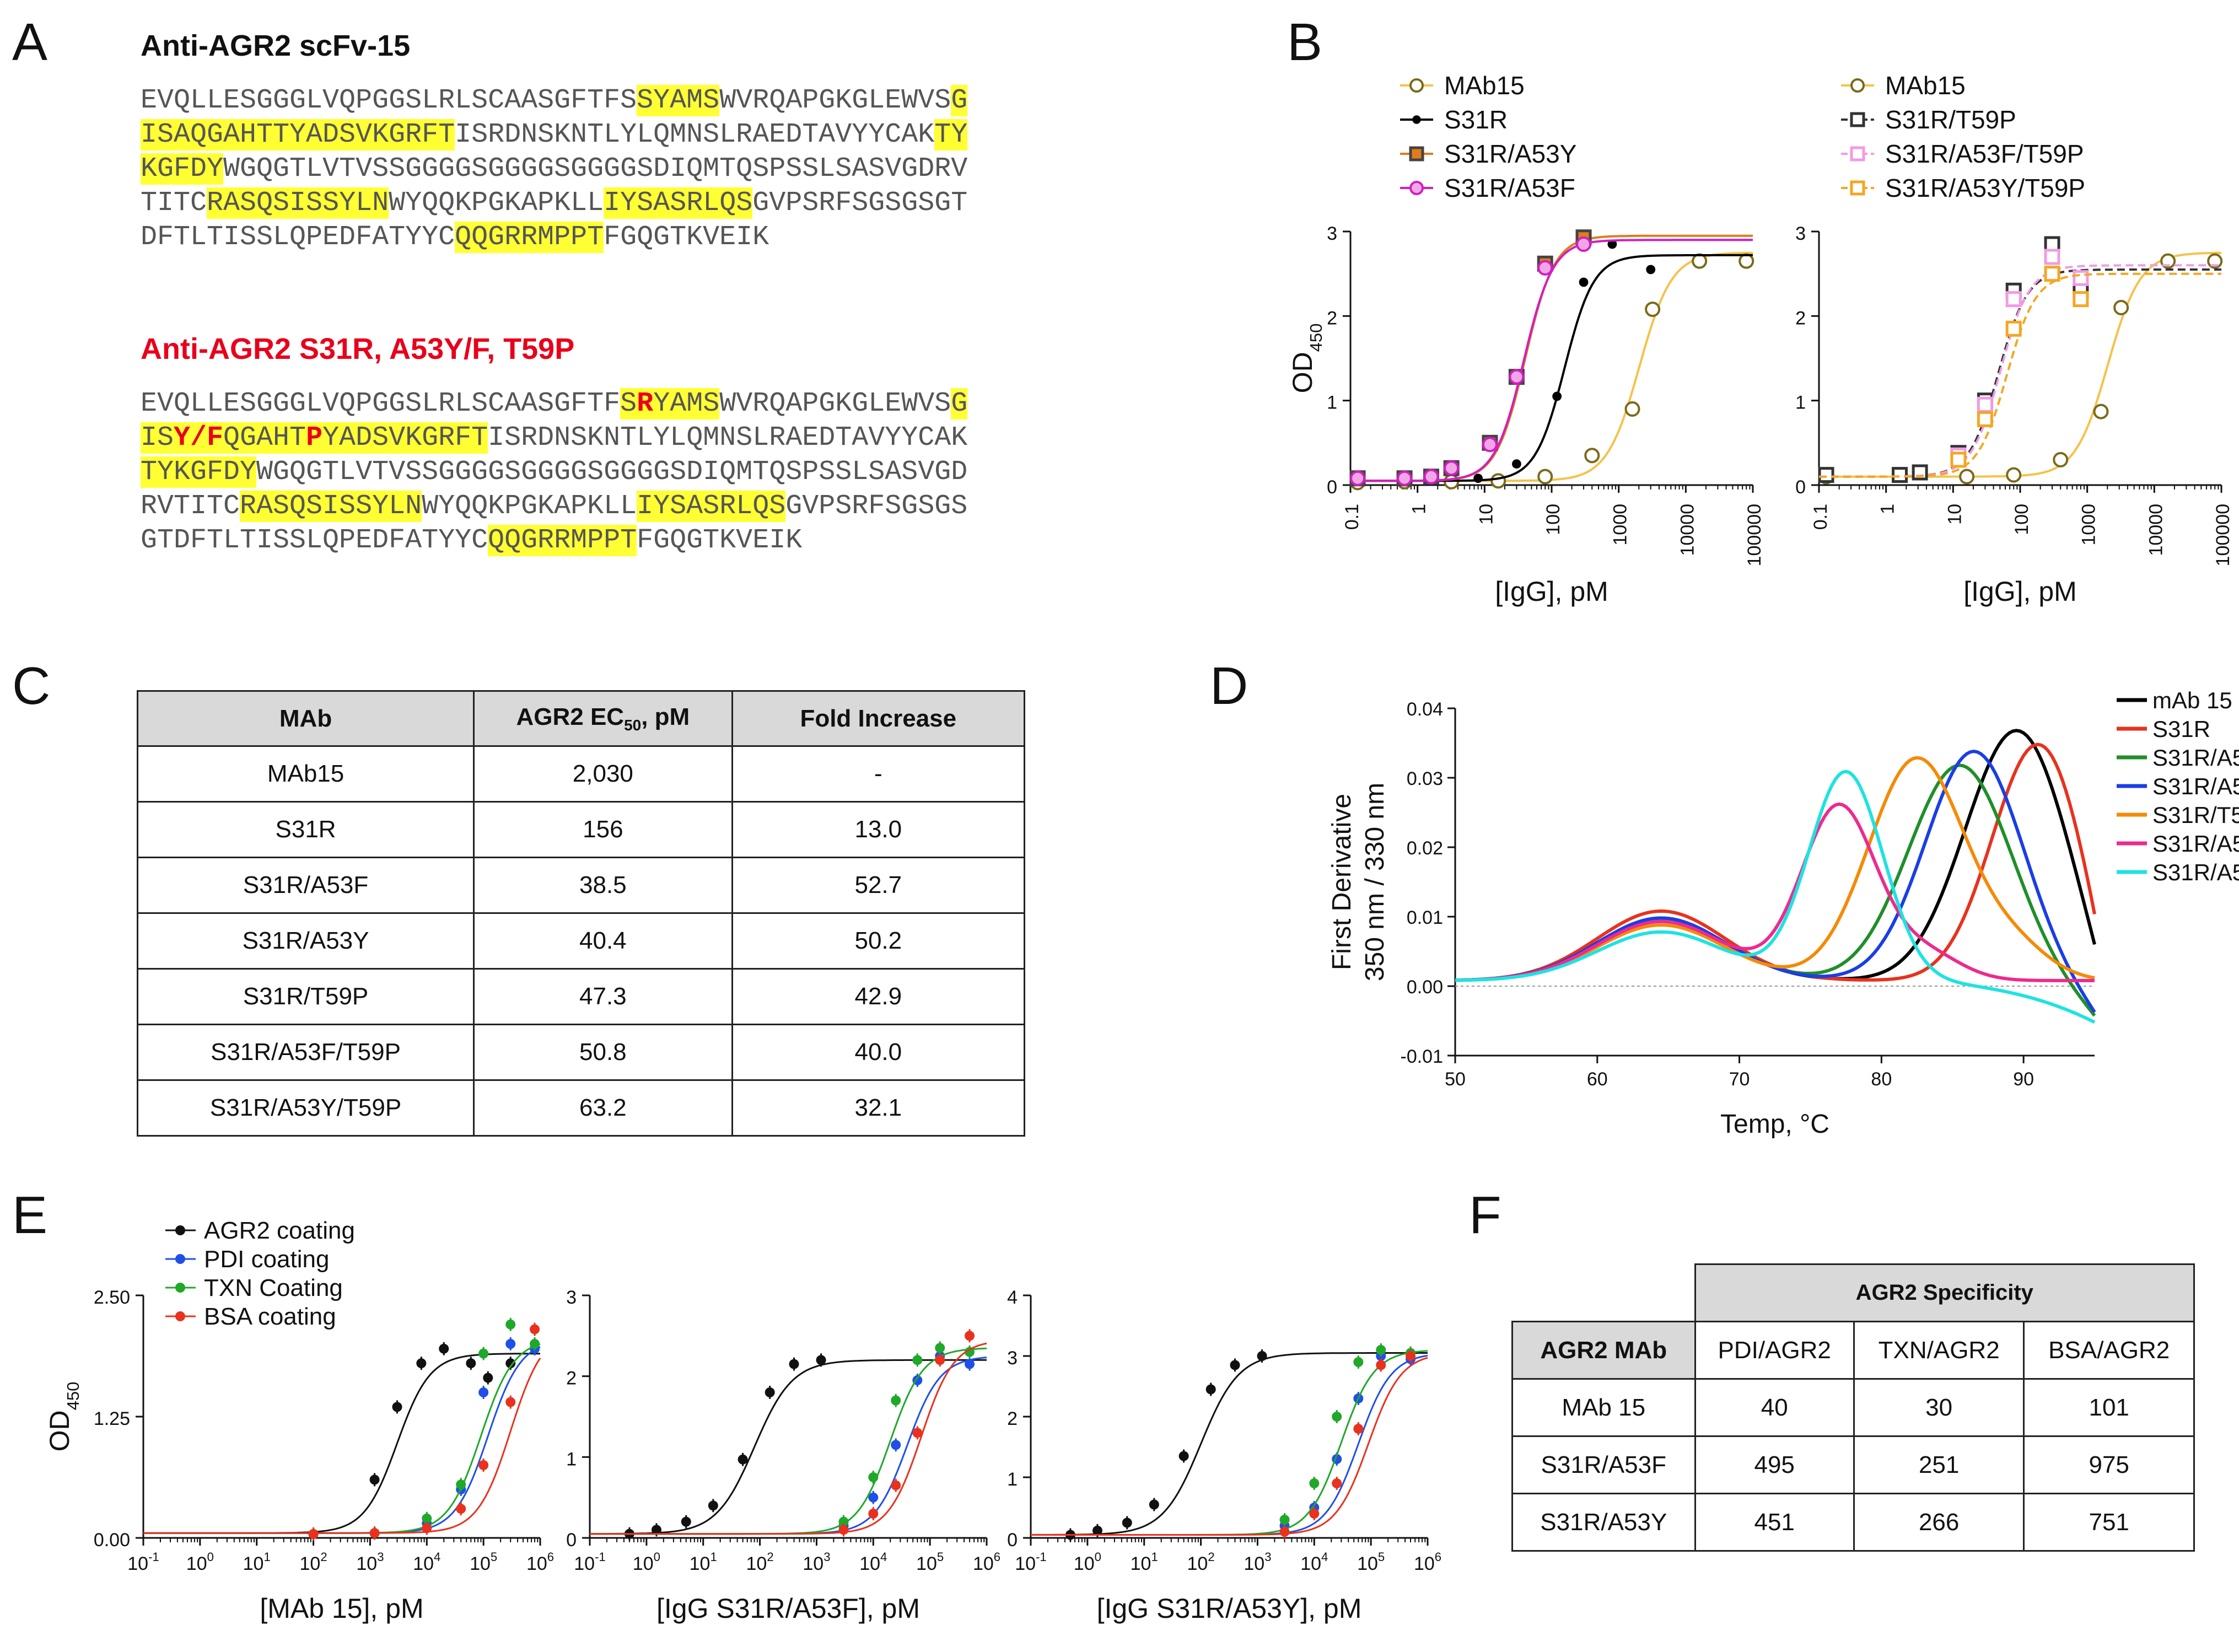 The image size is (2239, 1652). I want to click on table-row: S31R/A53Y/T59P 63.2 32.1, so click(581, 1108).